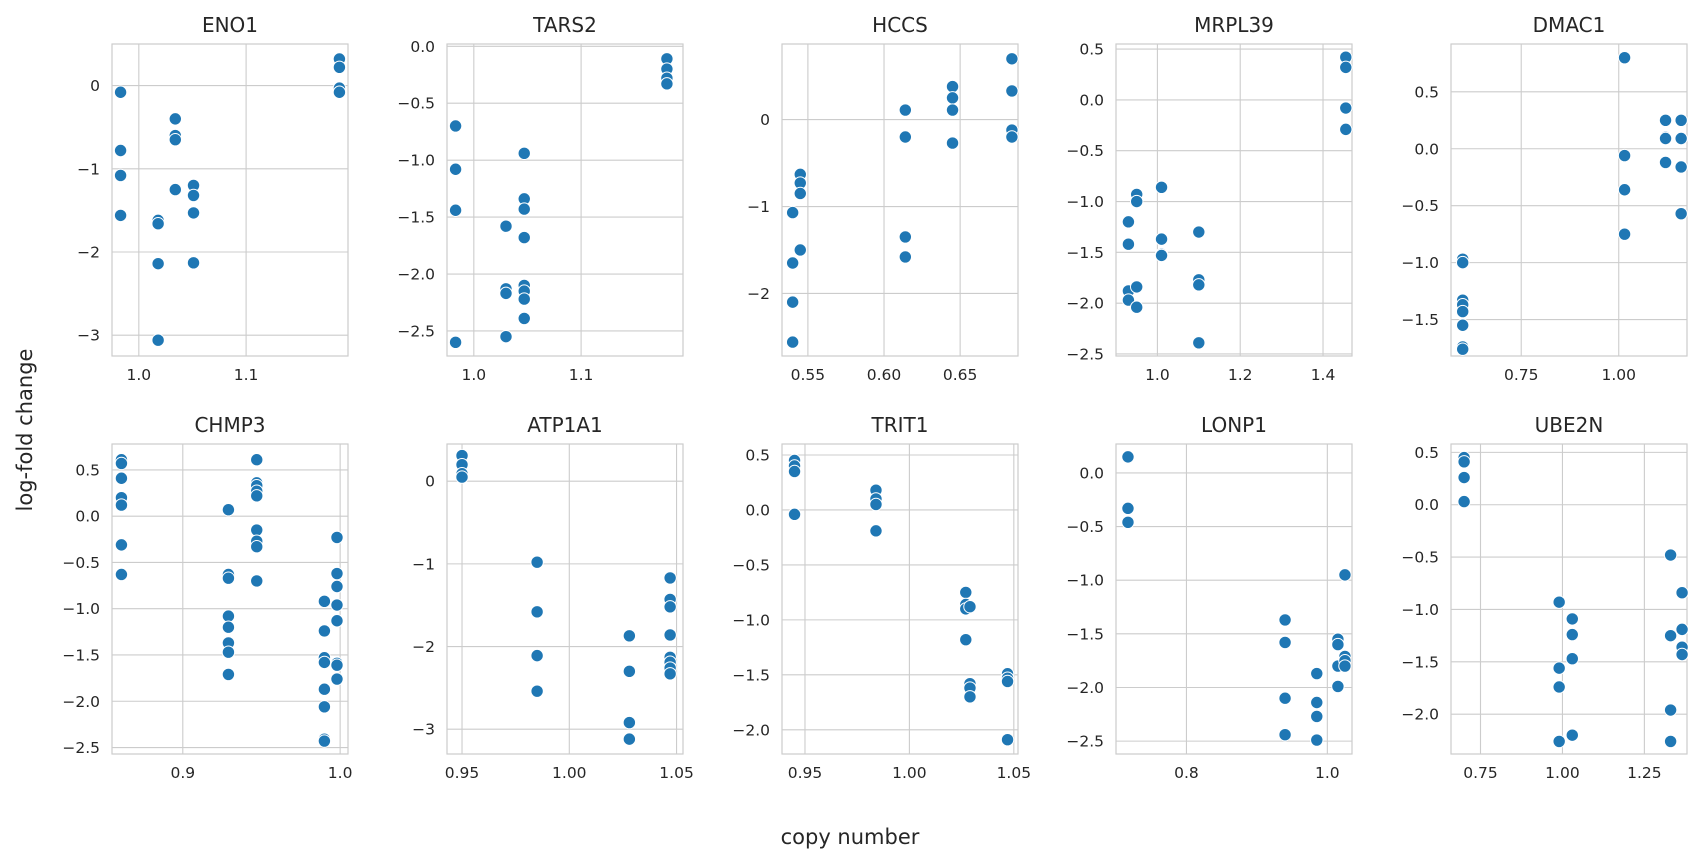 Image resolution: width=1700 pixels, height=865 pixels. I want to click on y-tick-label: 0, so click(95, 86).